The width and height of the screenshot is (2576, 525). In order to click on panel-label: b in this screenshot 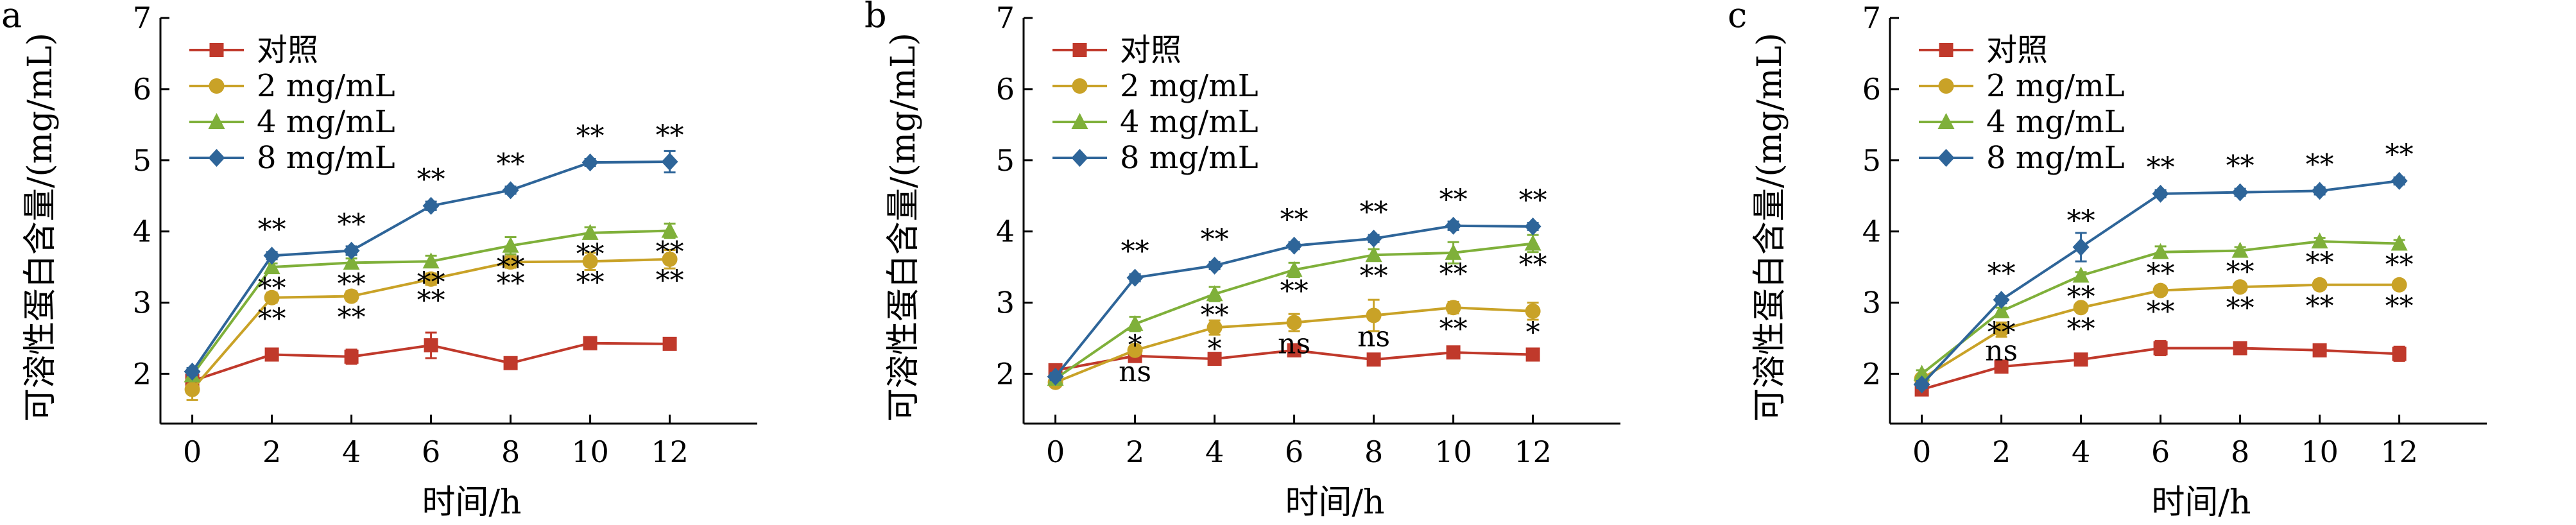, I will do `click(875, 17)`.